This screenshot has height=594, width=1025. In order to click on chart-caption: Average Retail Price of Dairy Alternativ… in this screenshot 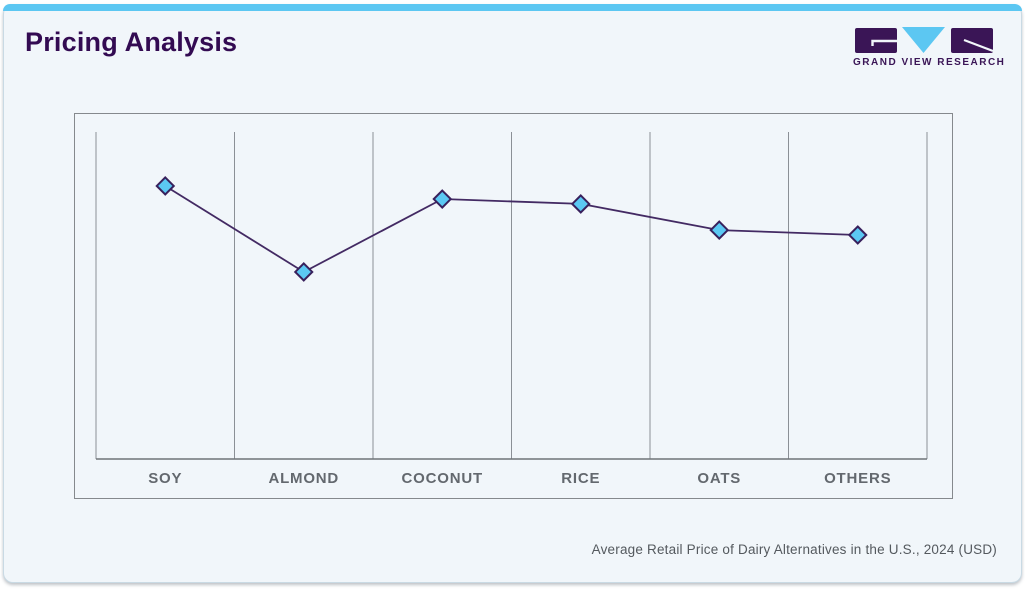, I will do `click(794, 549)`.